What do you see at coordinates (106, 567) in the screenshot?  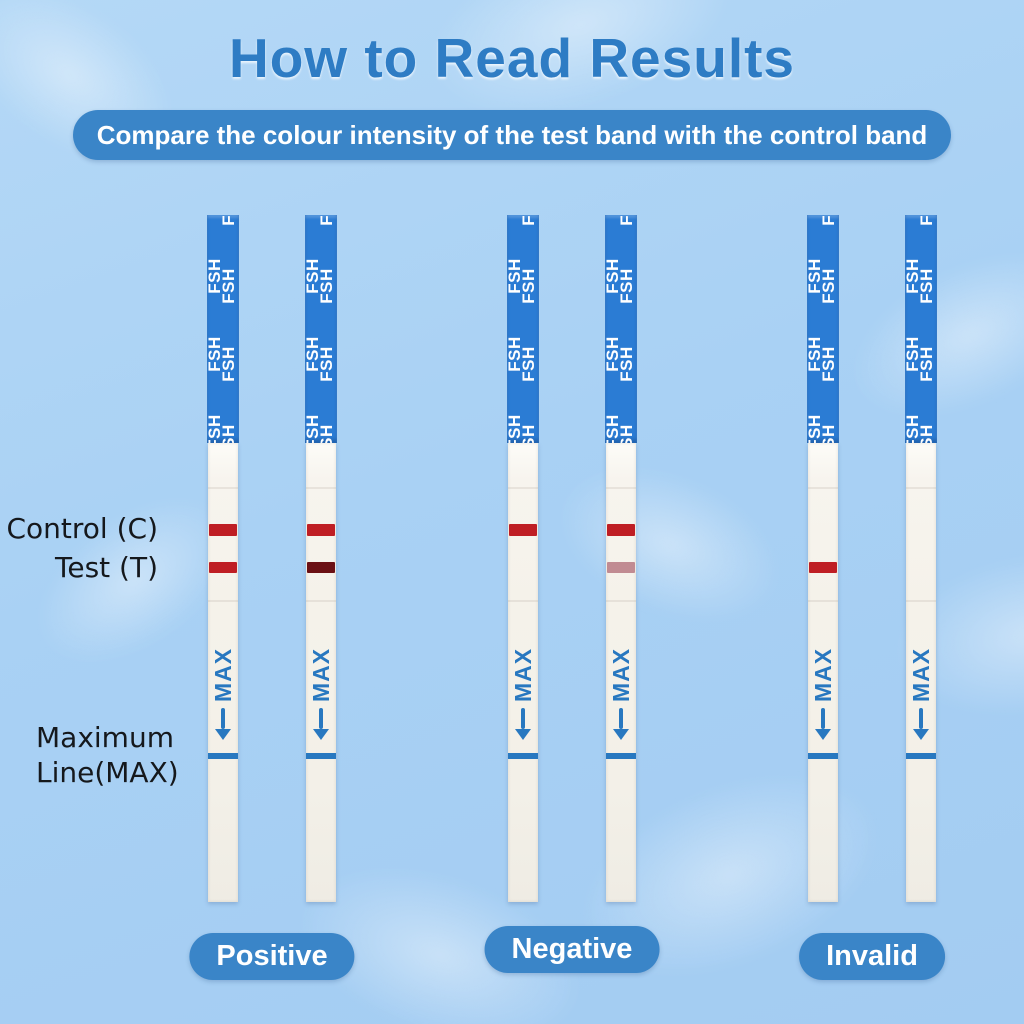 I see `test-line-label: Test (T)` at bounding box center [106, 567].